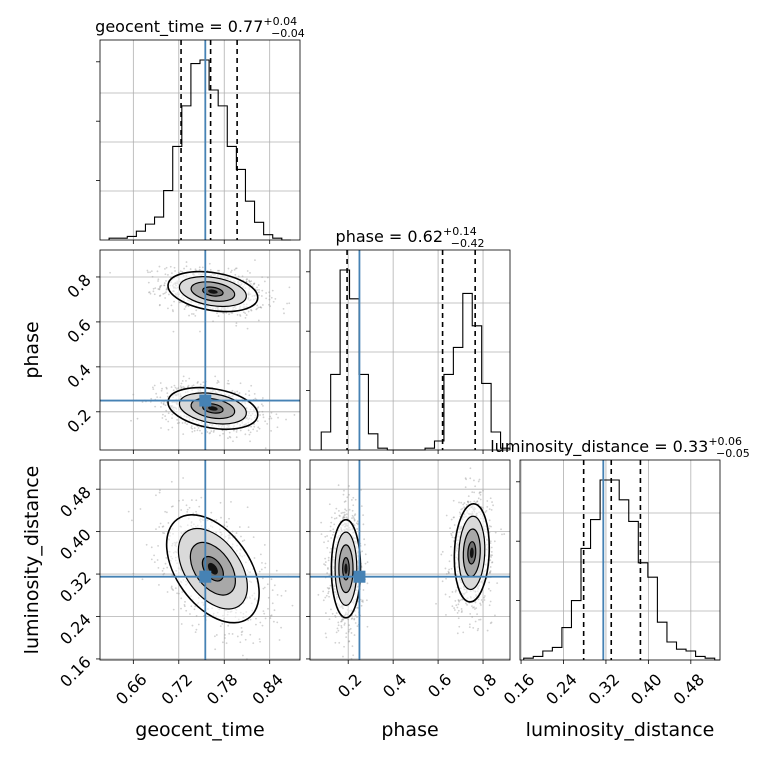 The image size is (760, 760). Describe the element at coordinates (519, 689) in the screenshot. I see `x-tick-label: 0.16` at that location.